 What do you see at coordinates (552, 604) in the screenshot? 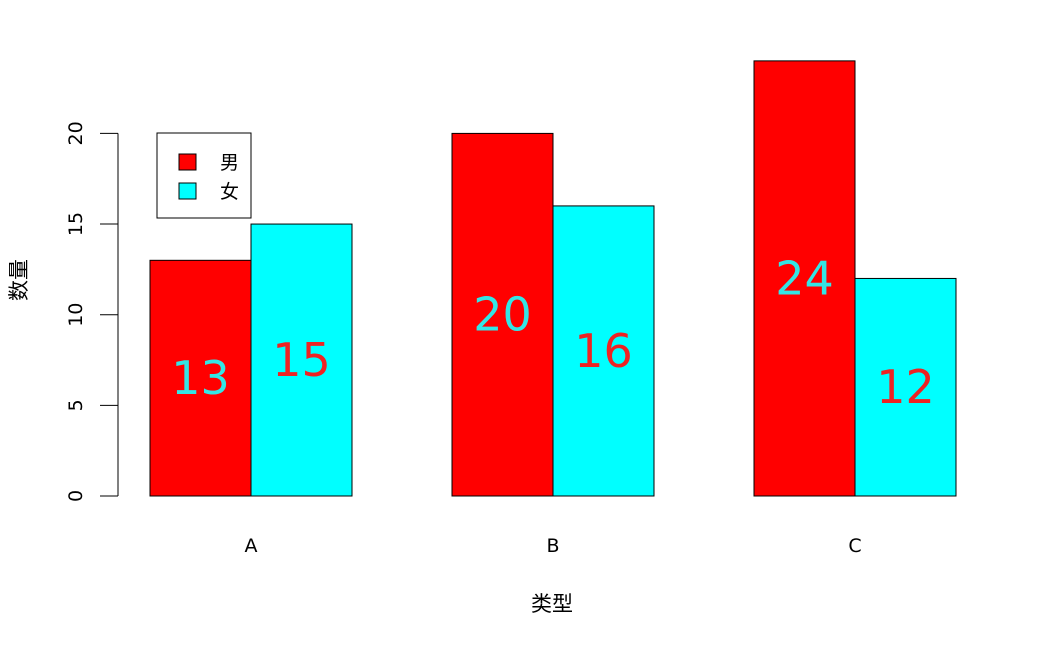
I see `x-axis-title: 类型` at bounding box center [552, 604].